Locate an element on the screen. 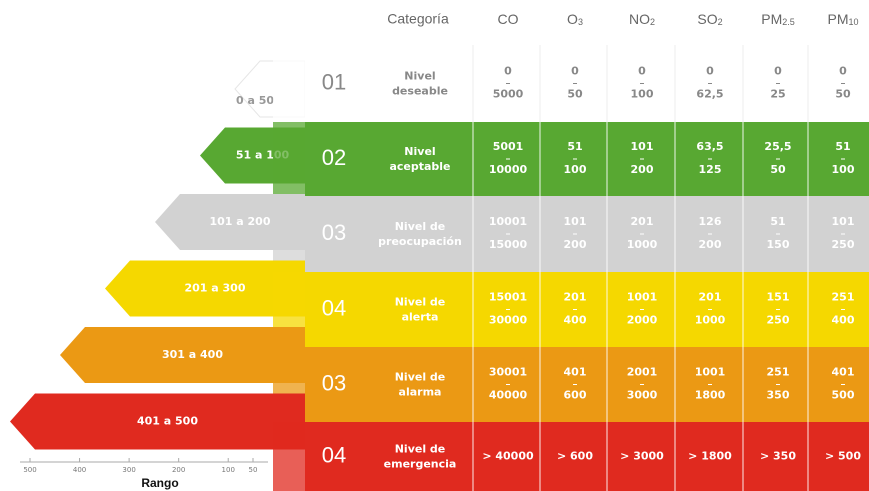 The image size is (869, 491). header-main: NO is located at coordinates (639, 19).